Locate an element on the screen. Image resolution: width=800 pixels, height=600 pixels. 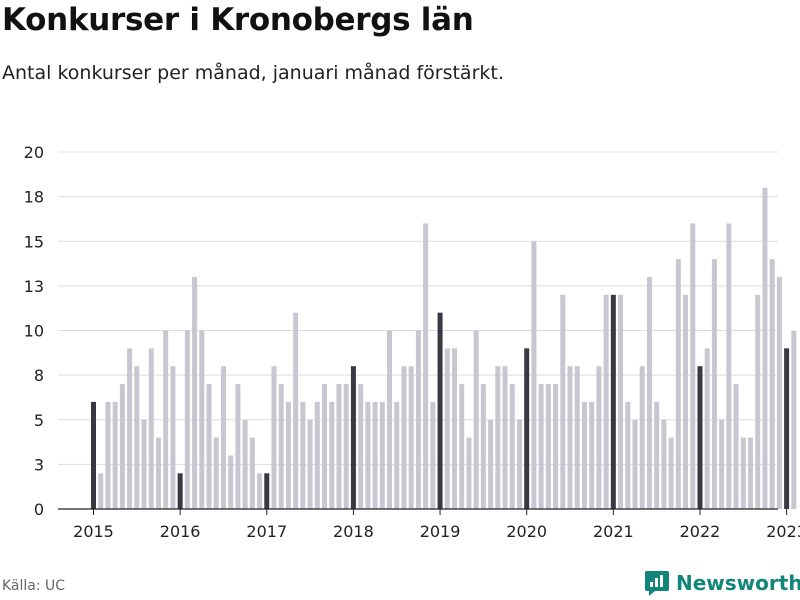
x-tick-label: 2023 is located at coordinates (783, 531).